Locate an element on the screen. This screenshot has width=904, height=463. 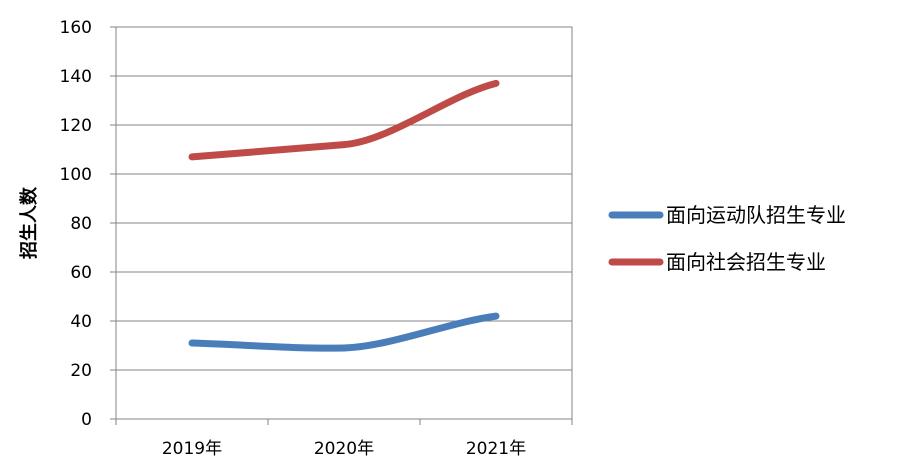
y-tick-label: 60 is located at coordinates (81, 273).